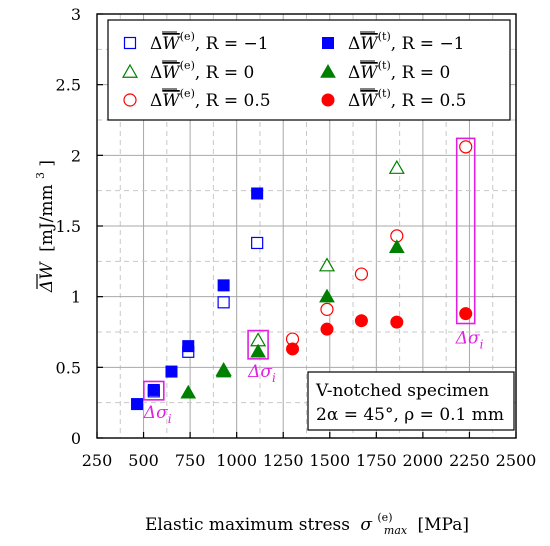 This screenshot has width=550, height=546. I want to click on x-axis-label-unit: [MPa], so click(443, 525).